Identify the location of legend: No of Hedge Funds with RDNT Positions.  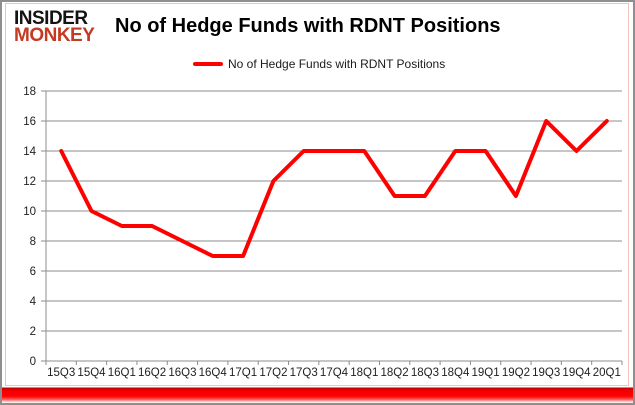
(319, 64).